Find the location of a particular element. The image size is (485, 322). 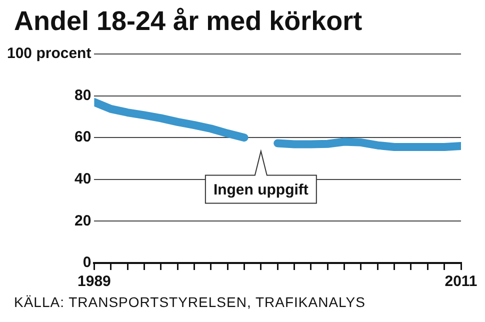

y-tick-label: 60 is located at coordinates (83, 137).